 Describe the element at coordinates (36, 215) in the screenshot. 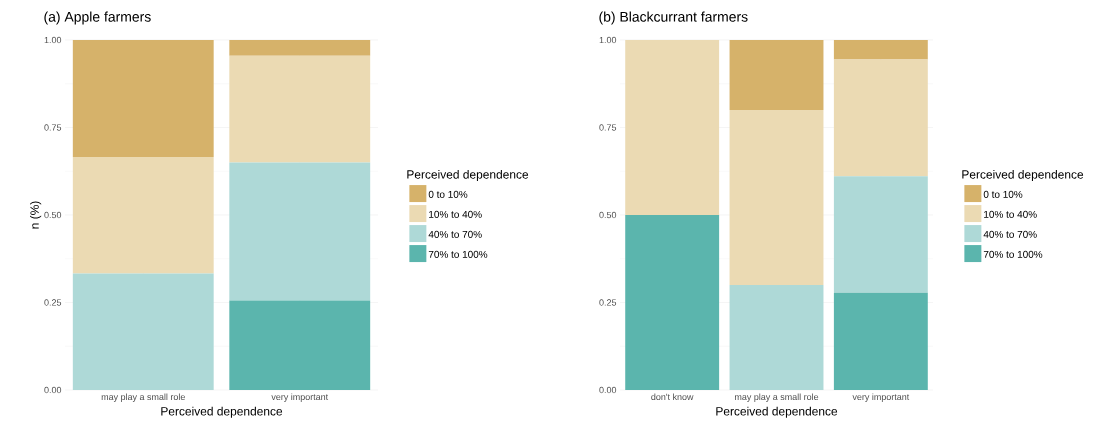

I see `y-axis-title: n (%)` at that location.